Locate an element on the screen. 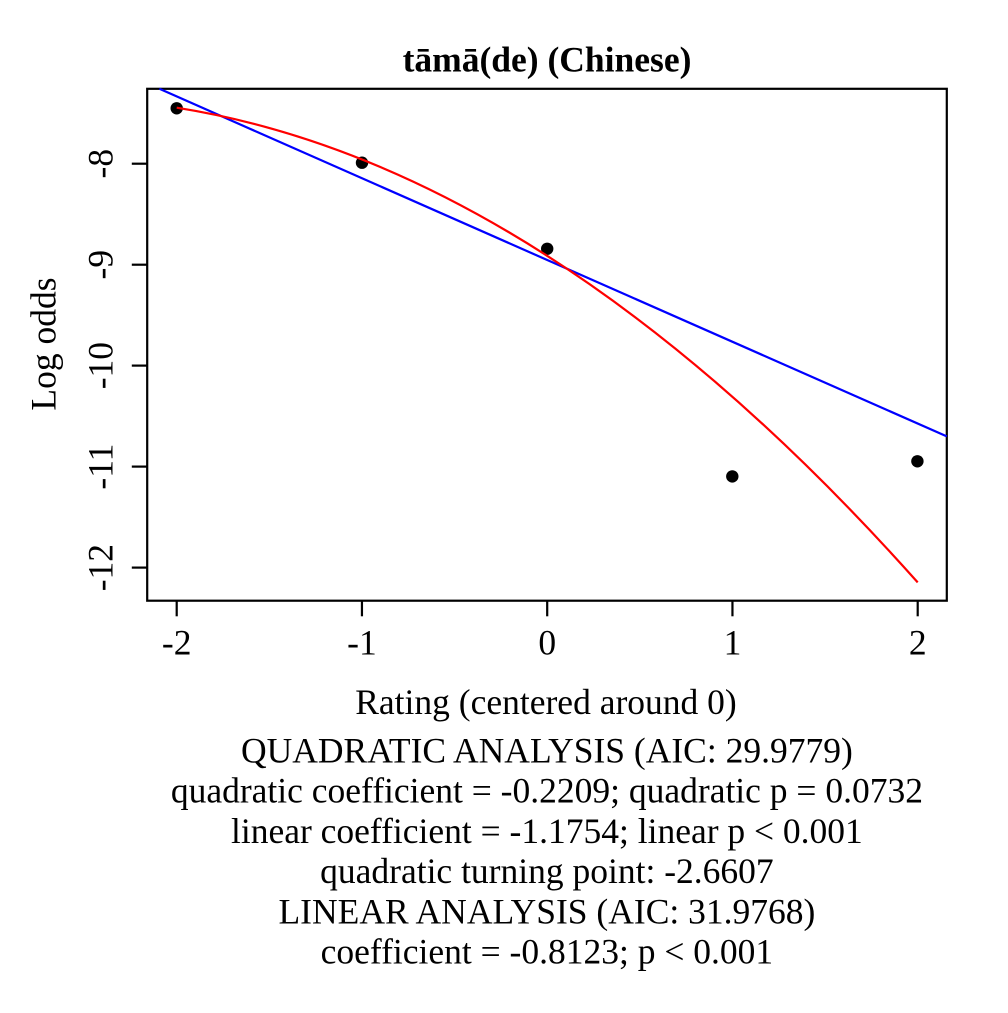 Image resolution: width=1008 pixels, height=1013 pixels. svg-text: tāmā(de) (Chinese) is located at coordinates (547, 59).